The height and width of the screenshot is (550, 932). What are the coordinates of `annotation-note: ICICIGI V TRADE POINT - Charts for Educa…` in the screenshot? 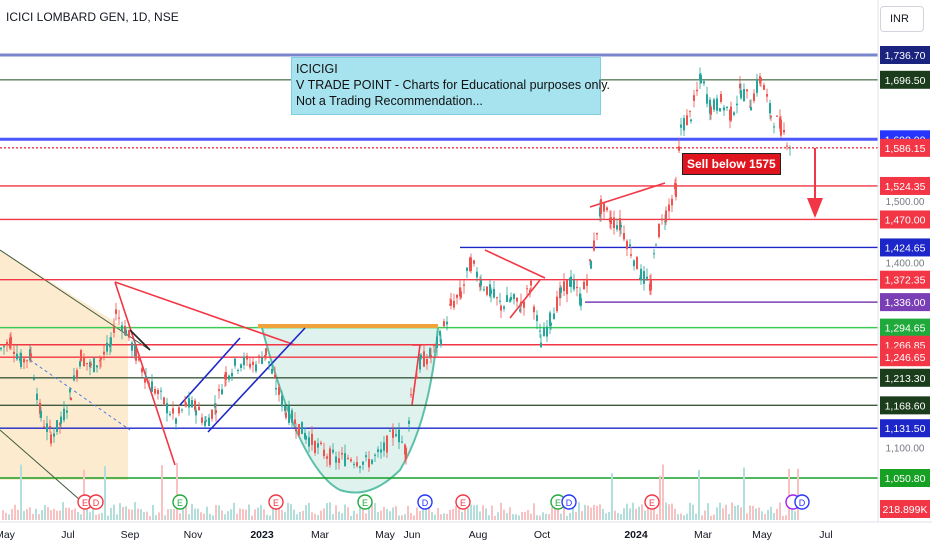 It's located at (450, 86).